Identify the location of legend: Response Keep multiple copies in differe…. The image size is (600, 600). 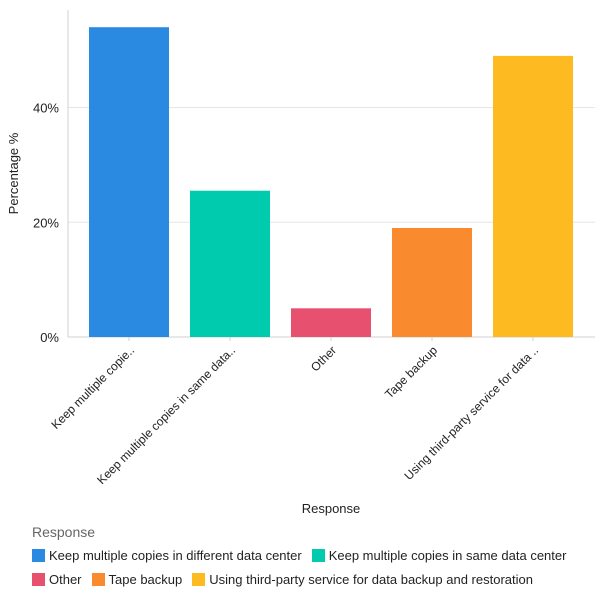
(312, 556).